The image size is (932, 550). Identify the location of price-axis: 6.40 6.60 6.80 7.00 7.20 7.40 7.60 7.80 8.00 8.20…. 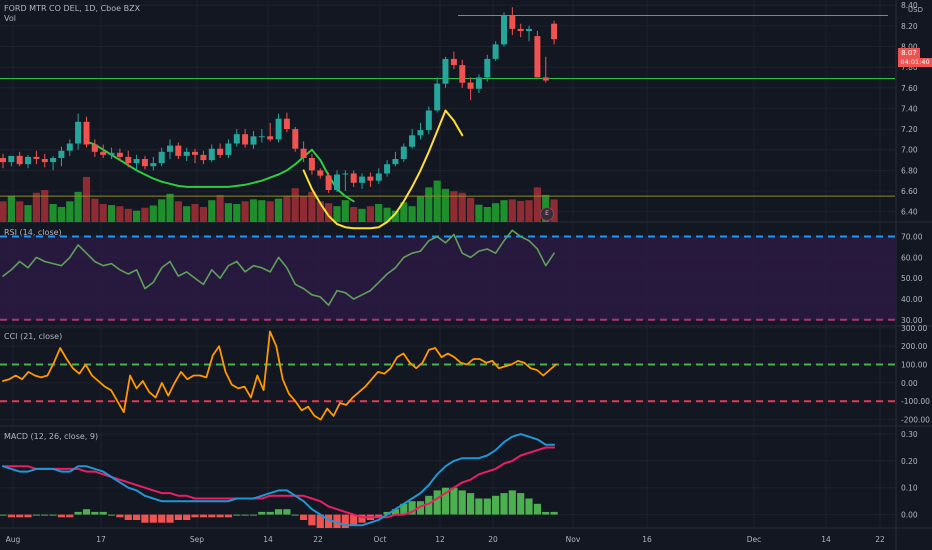
(915, 260).